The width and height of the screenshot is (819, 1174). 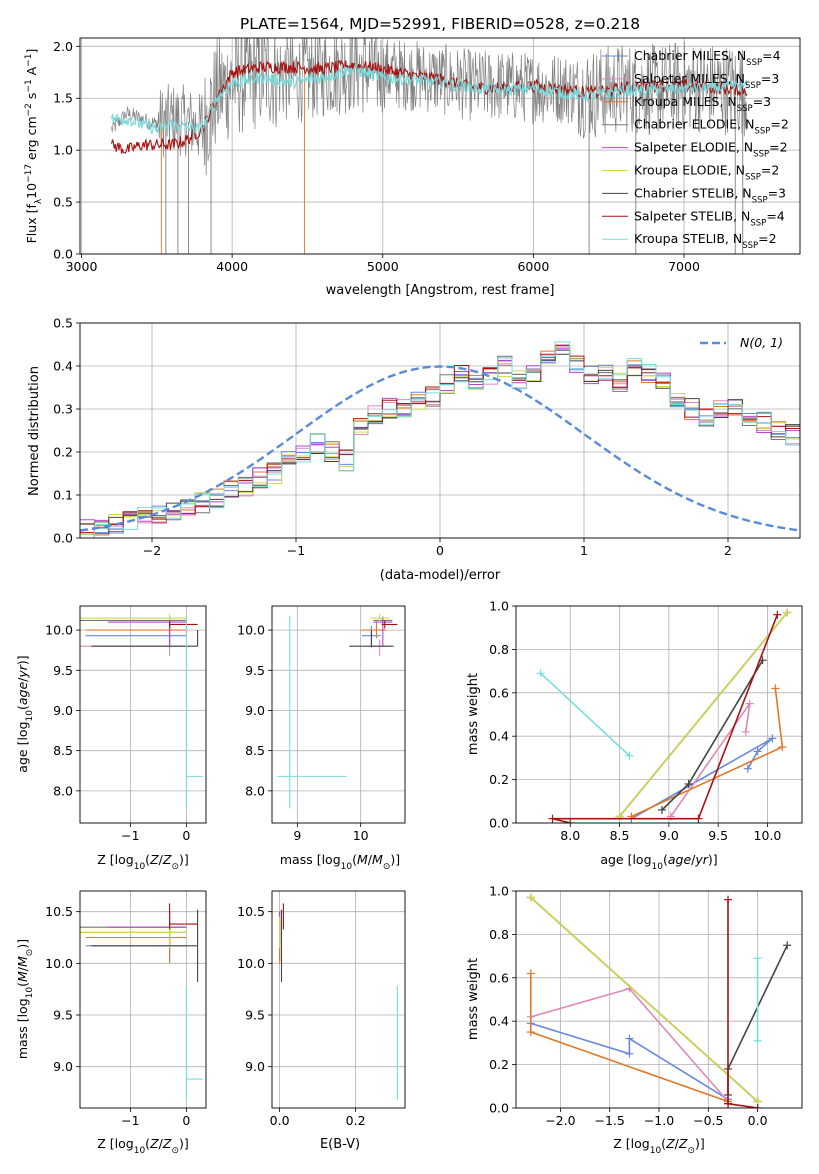 I want to click on y-axis-label: Flux [fλ10−17 erg cm−2 s−1 A−1], so click(x=34, y=146).